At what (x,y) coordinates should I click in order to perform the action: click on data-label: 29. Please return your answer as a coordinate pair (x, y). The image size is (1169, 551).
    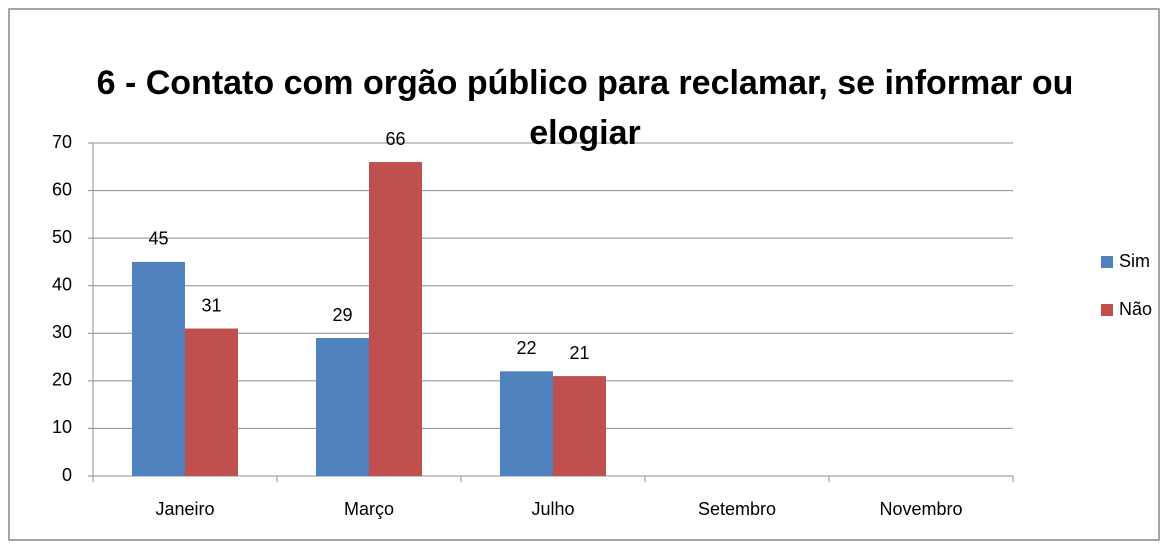
    Looking at the image, I should click on (342, 315).